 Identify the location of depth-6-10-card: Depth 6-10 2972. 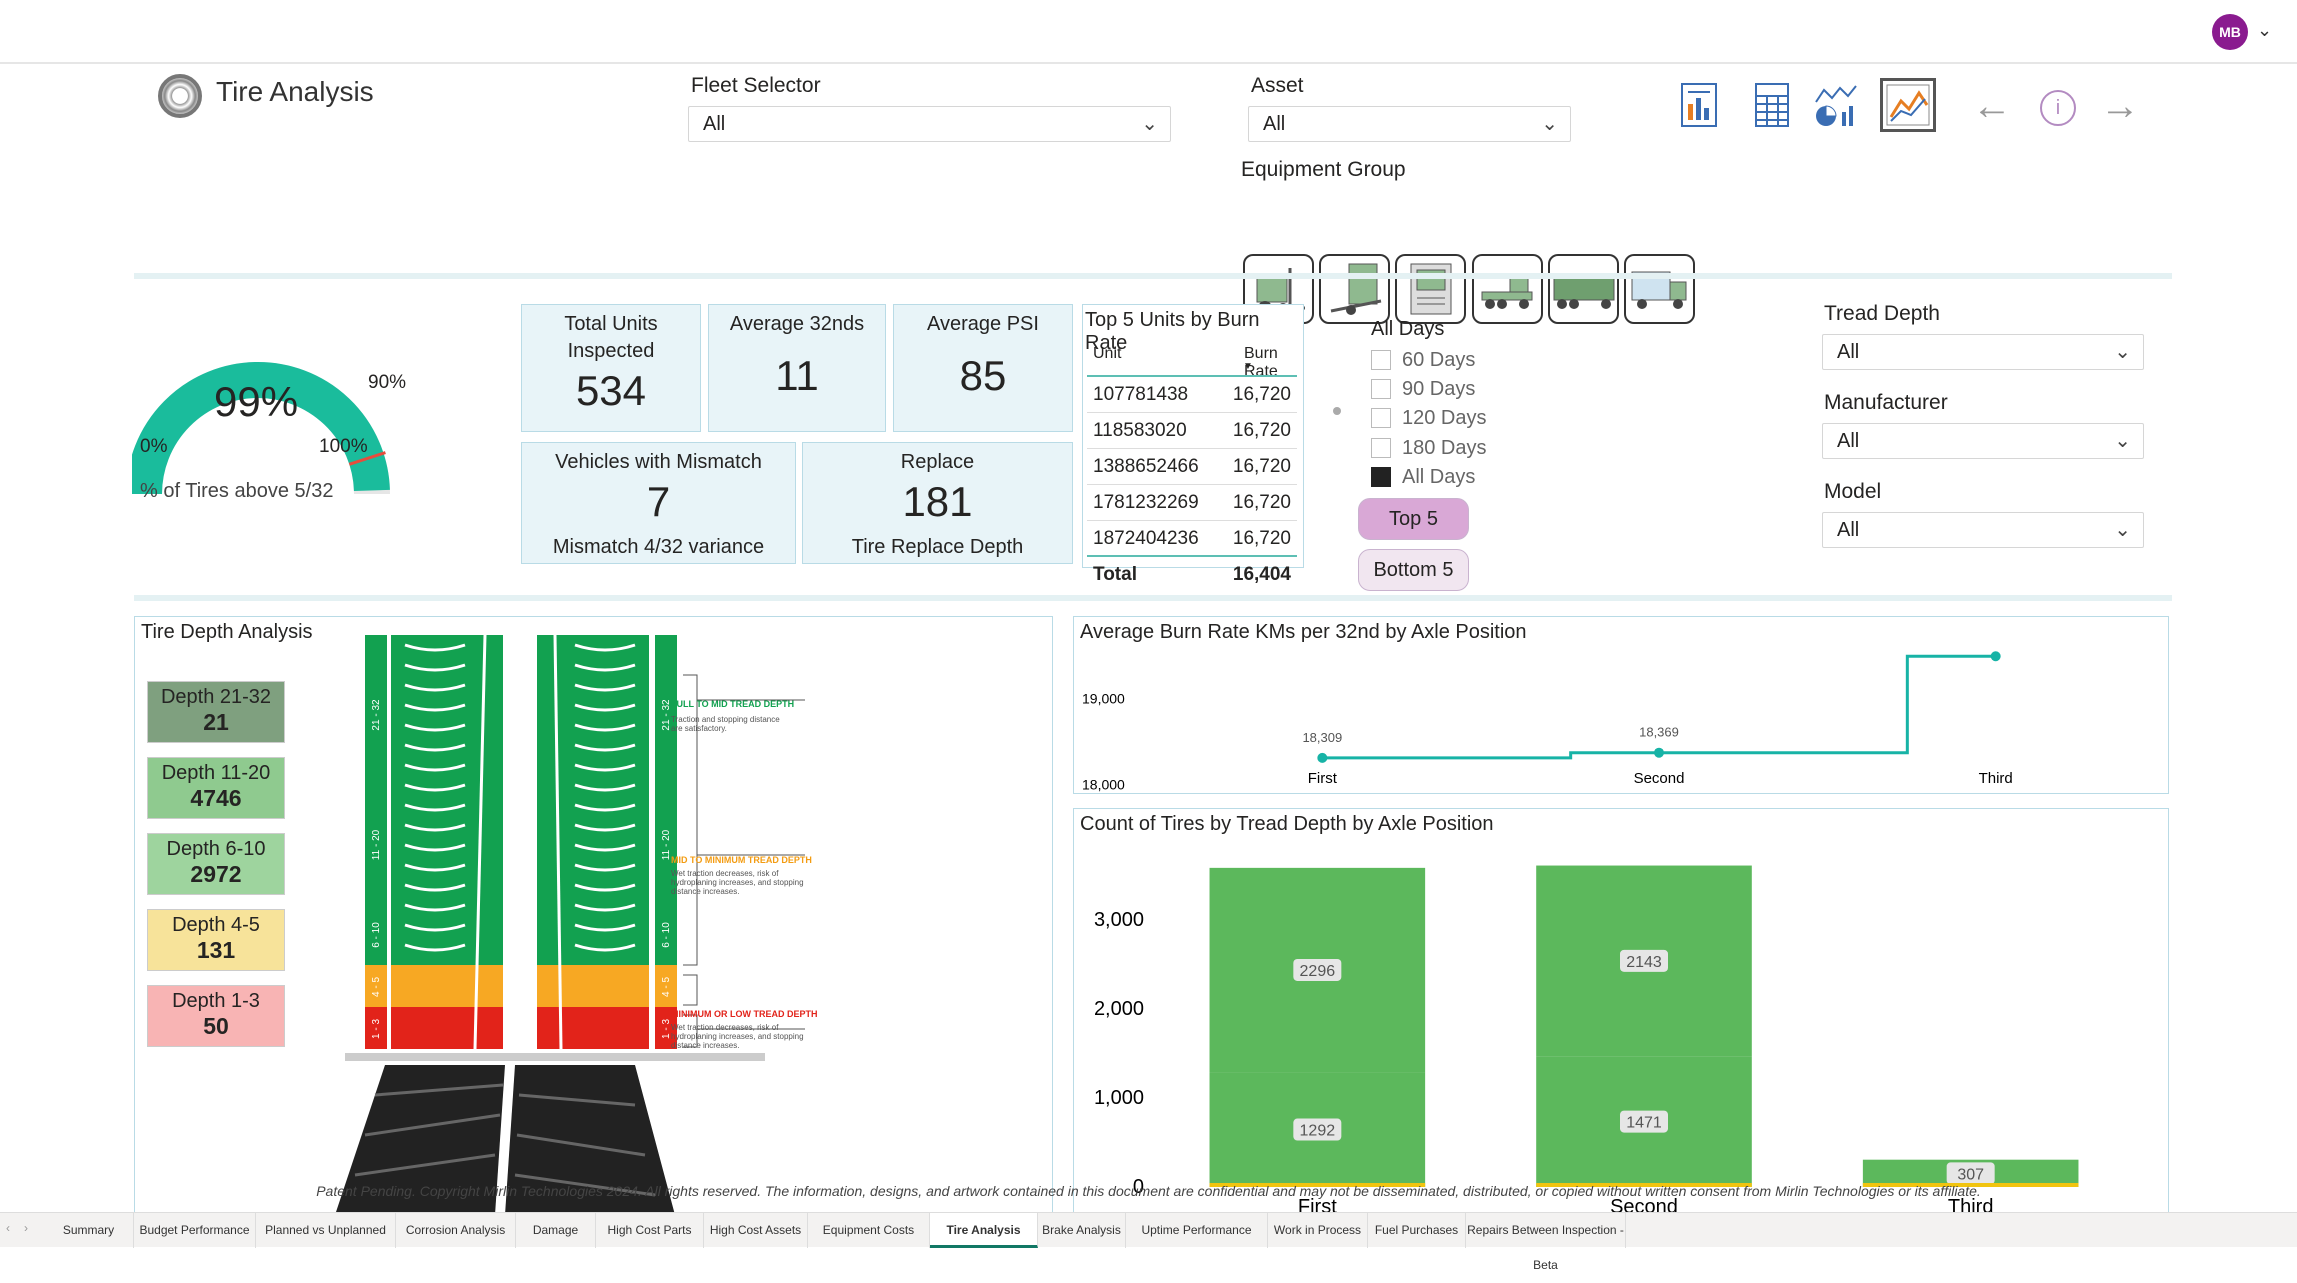
(216, 864).